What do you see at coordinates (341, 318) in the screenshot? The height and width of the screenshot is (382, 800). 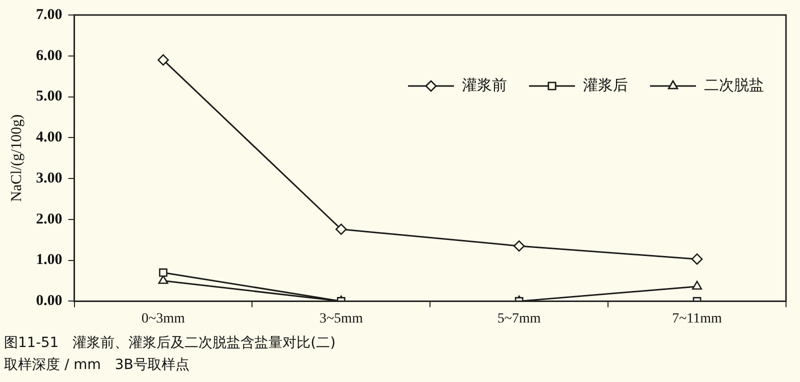 I see `x-tick-label: 3~5mm` at bounding box center [341, 318].